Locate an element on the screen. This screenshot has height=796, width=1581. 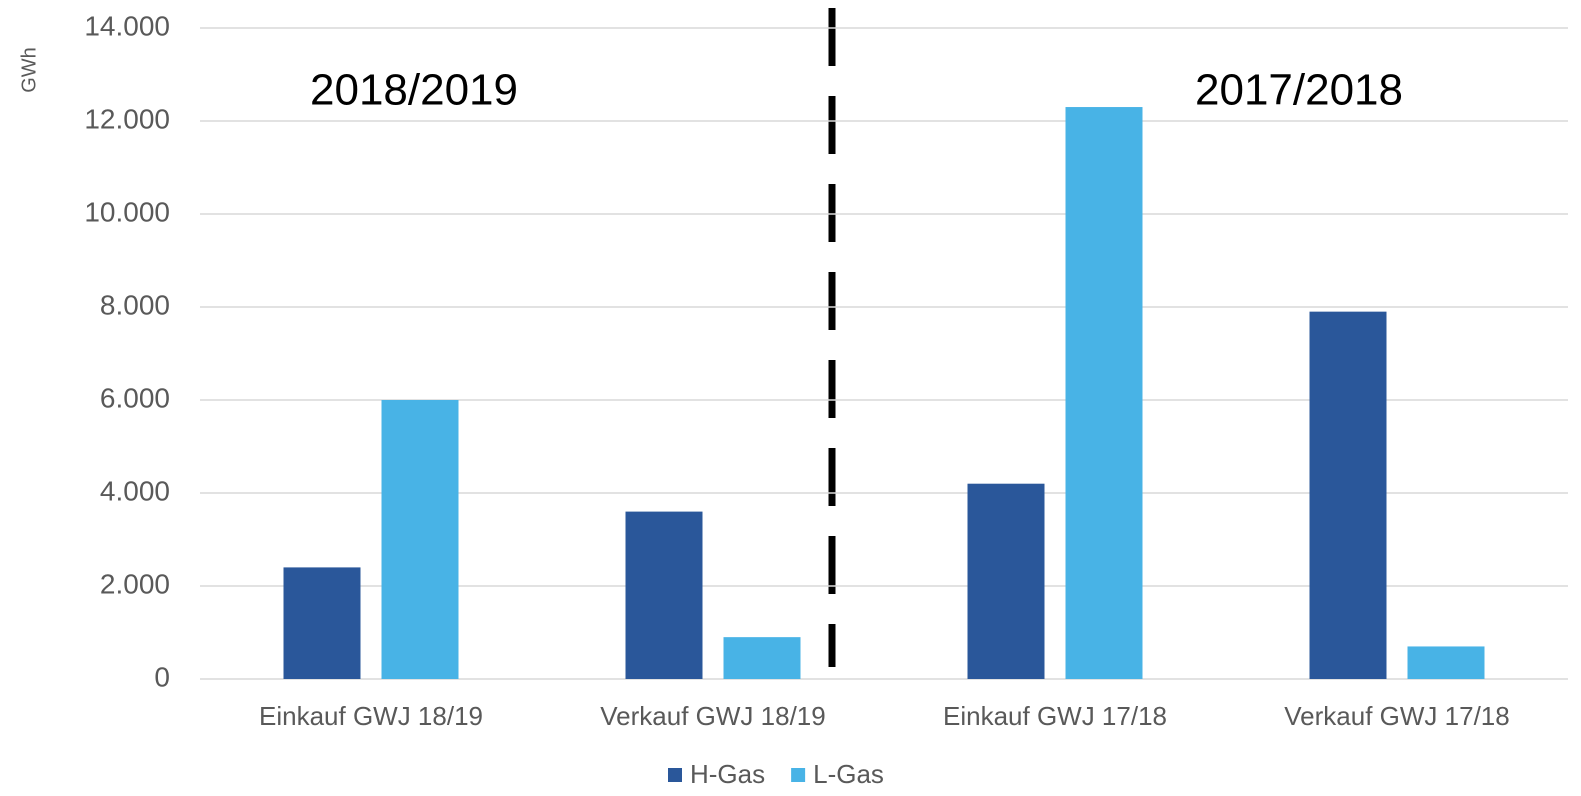
y-tick-label: 4.000 is located at coordinates (135, 490).